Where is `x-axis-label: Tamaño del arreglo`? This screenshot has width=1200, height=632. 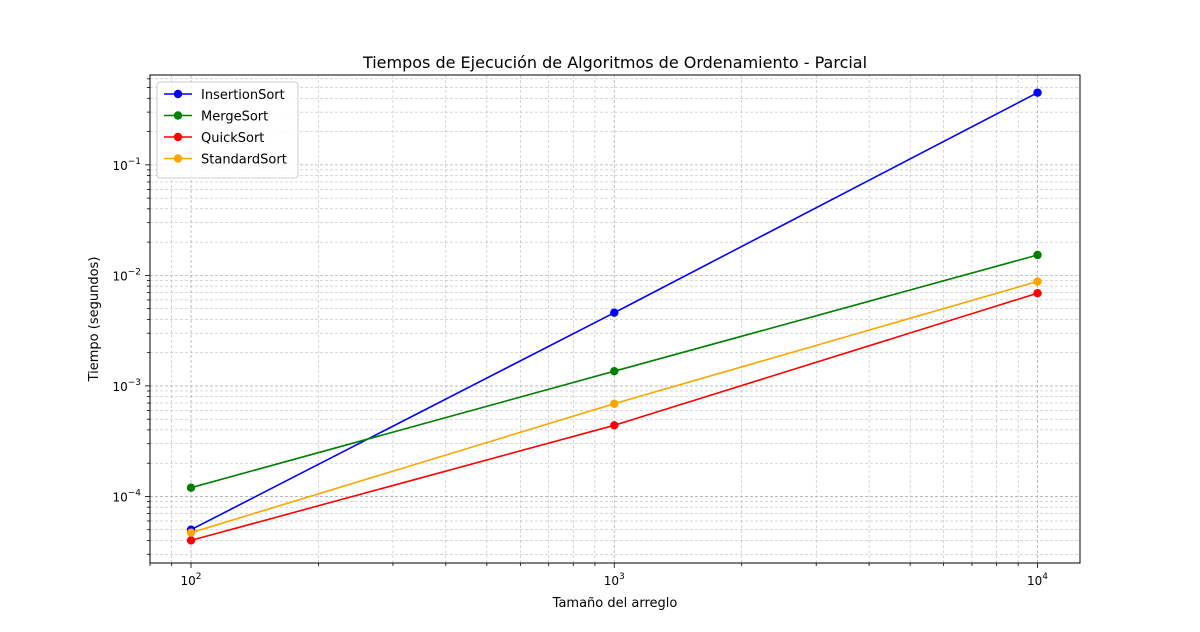
x-axis-label: Tamaño del arreglo is located at coordinates (615, 603).